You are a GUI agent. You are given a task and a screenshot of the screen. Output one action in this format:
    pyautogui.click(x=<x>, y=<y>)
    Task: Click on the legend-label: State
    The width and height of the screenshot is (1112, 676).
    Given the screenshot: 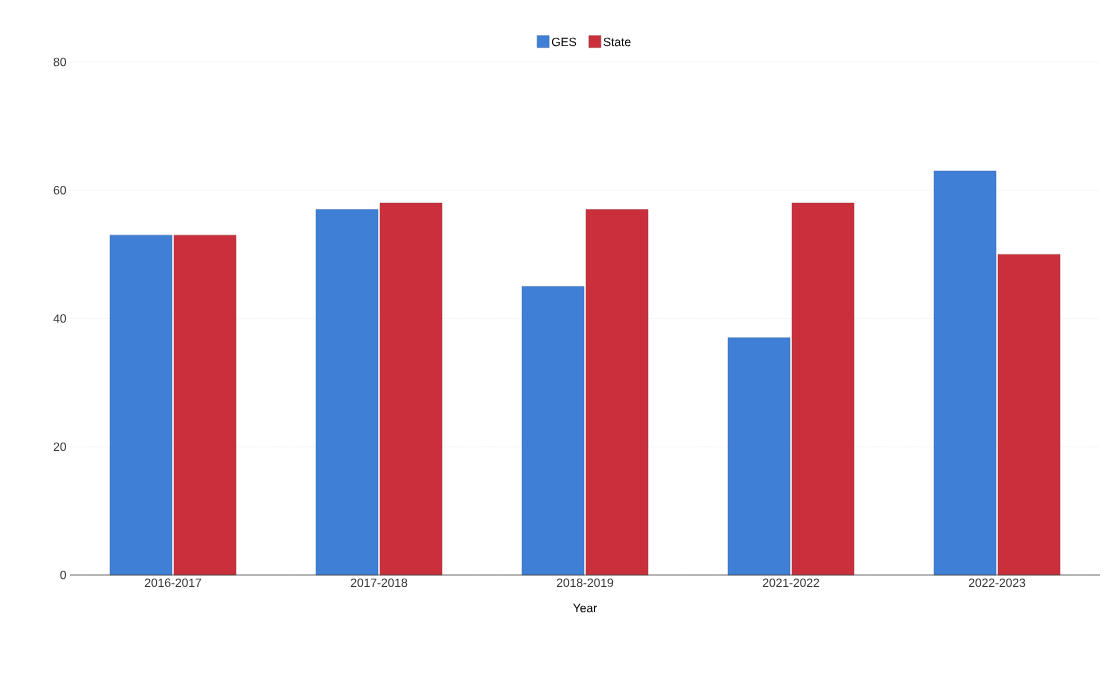 What is the action you would take?
    pyautogui.click(x=617, y=42)
    